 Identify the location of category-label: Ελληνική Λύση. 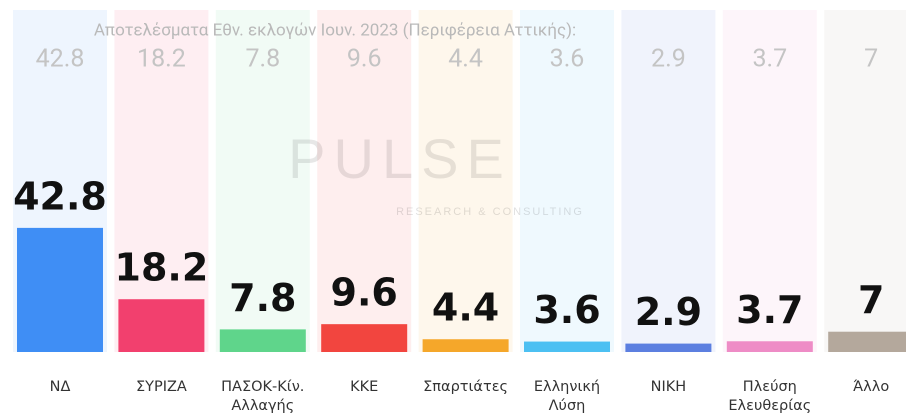
(567, 396).